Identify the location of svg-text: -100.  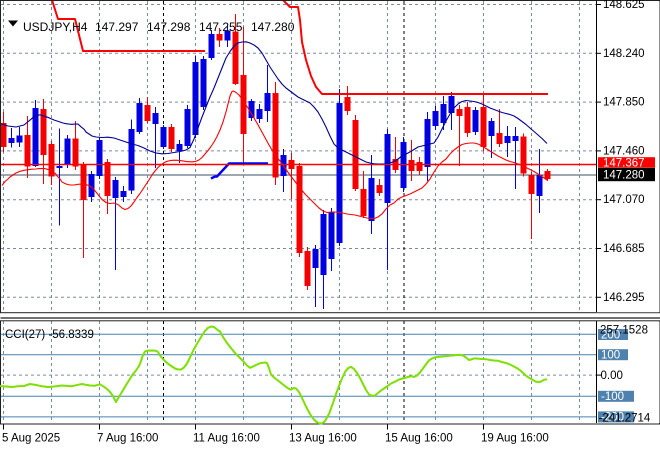
(612, 397).